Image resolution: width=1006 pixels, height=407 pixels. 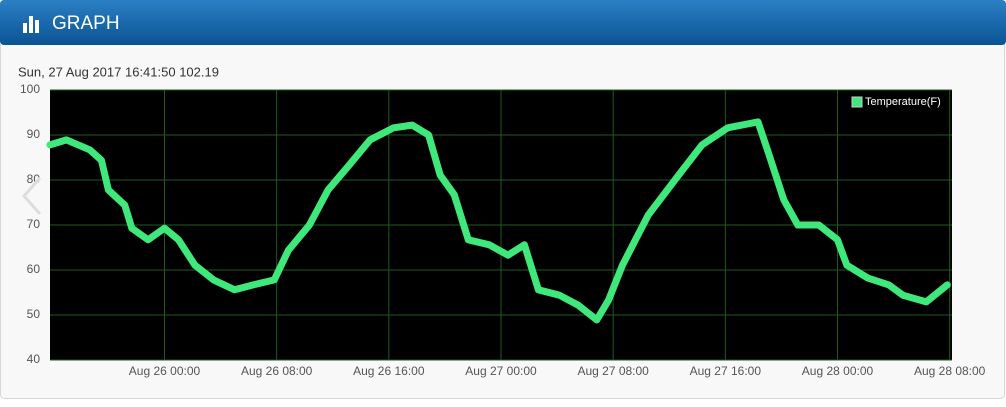 I want to click on y-tick-label: 60, so click(x=34, y=269).